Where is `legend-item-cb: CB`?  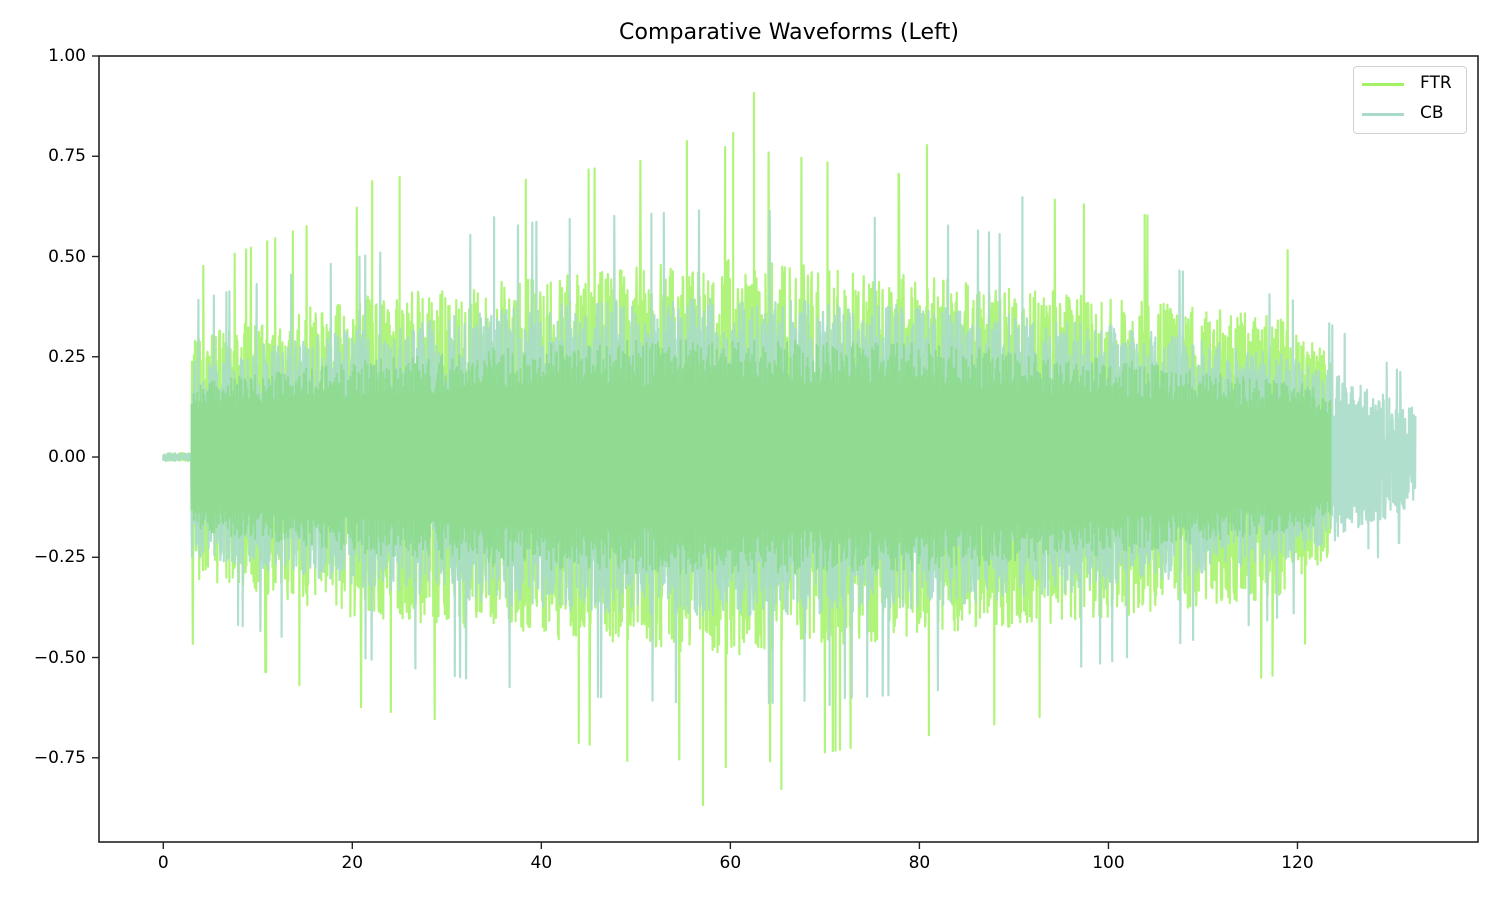 legend-item-cb: CB is located at coordinates (1410, 114).